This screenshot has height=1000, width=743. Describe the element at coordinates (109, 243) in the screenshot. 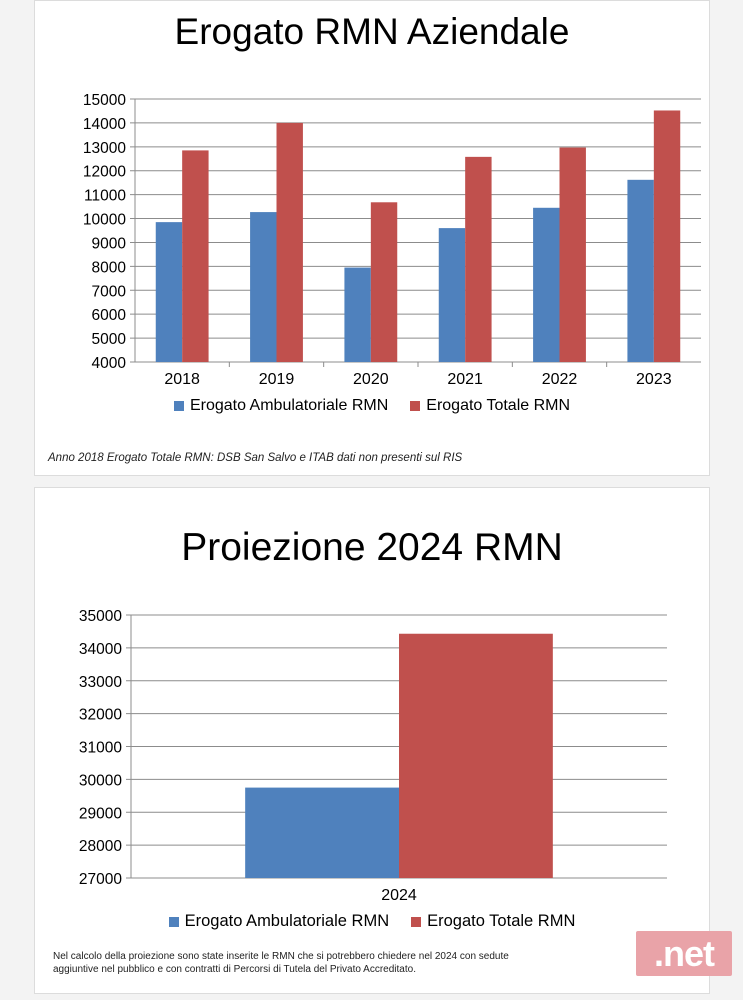

I see `y-tick-label: 9000` at that location.